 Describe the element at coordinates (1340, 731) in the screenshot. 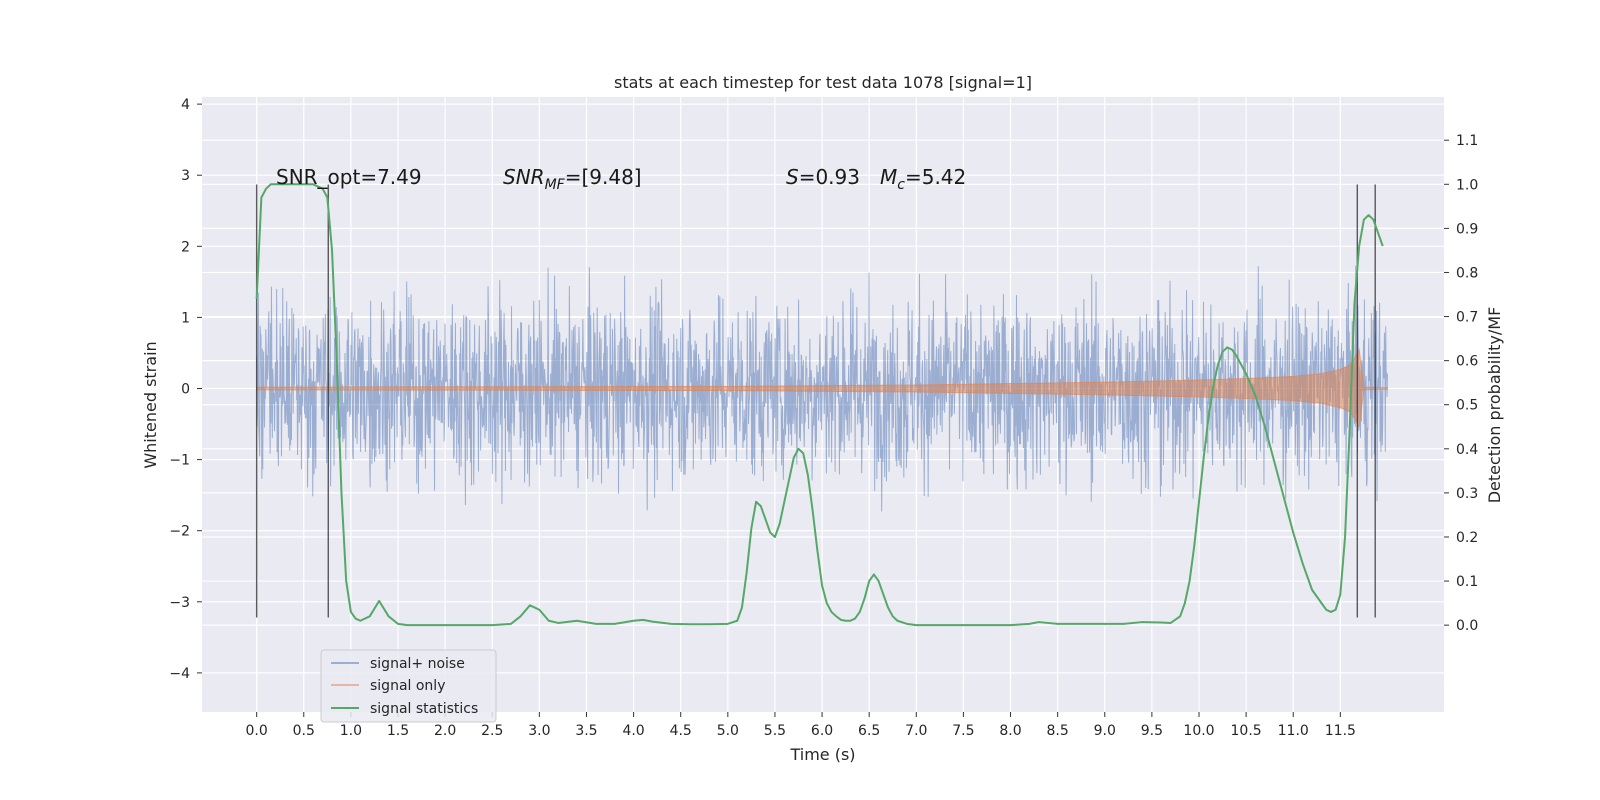

I see `x-tick-label: 11.5` at that location.